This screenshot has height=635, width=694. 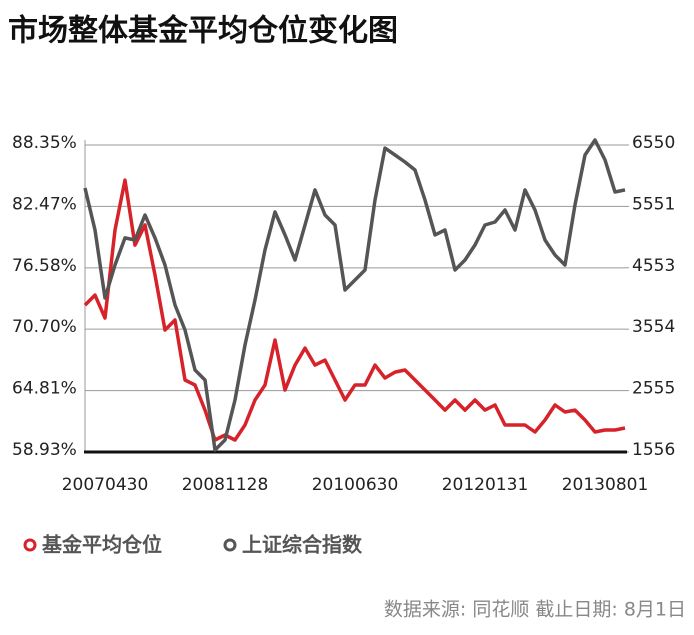 What do you see at coordinates (44, 327) in the screenshot?
I see `y-tick-label: 70.70%` at bounding box center [44, 327].